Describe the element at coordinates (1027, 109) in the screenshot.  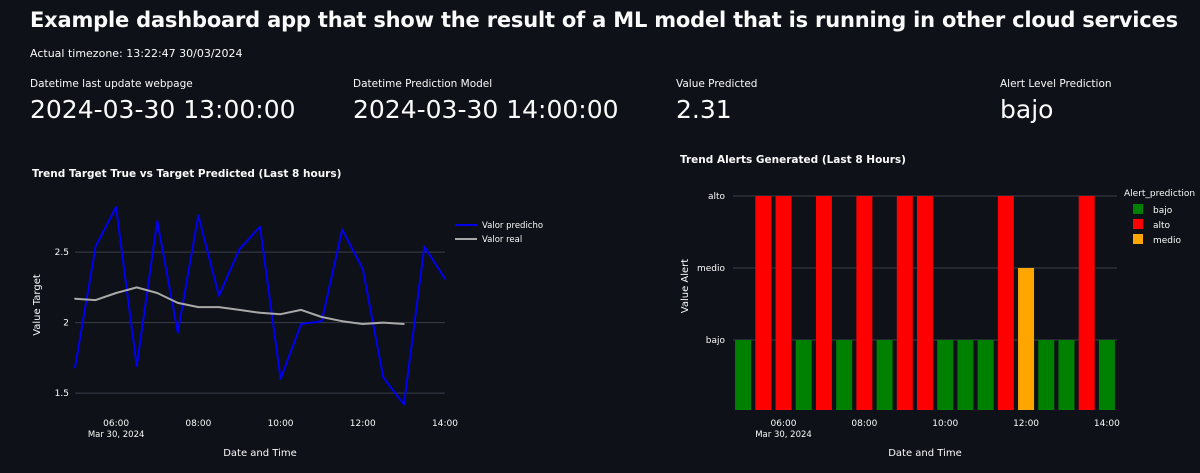
I see `metric-value: bajo` at that location.